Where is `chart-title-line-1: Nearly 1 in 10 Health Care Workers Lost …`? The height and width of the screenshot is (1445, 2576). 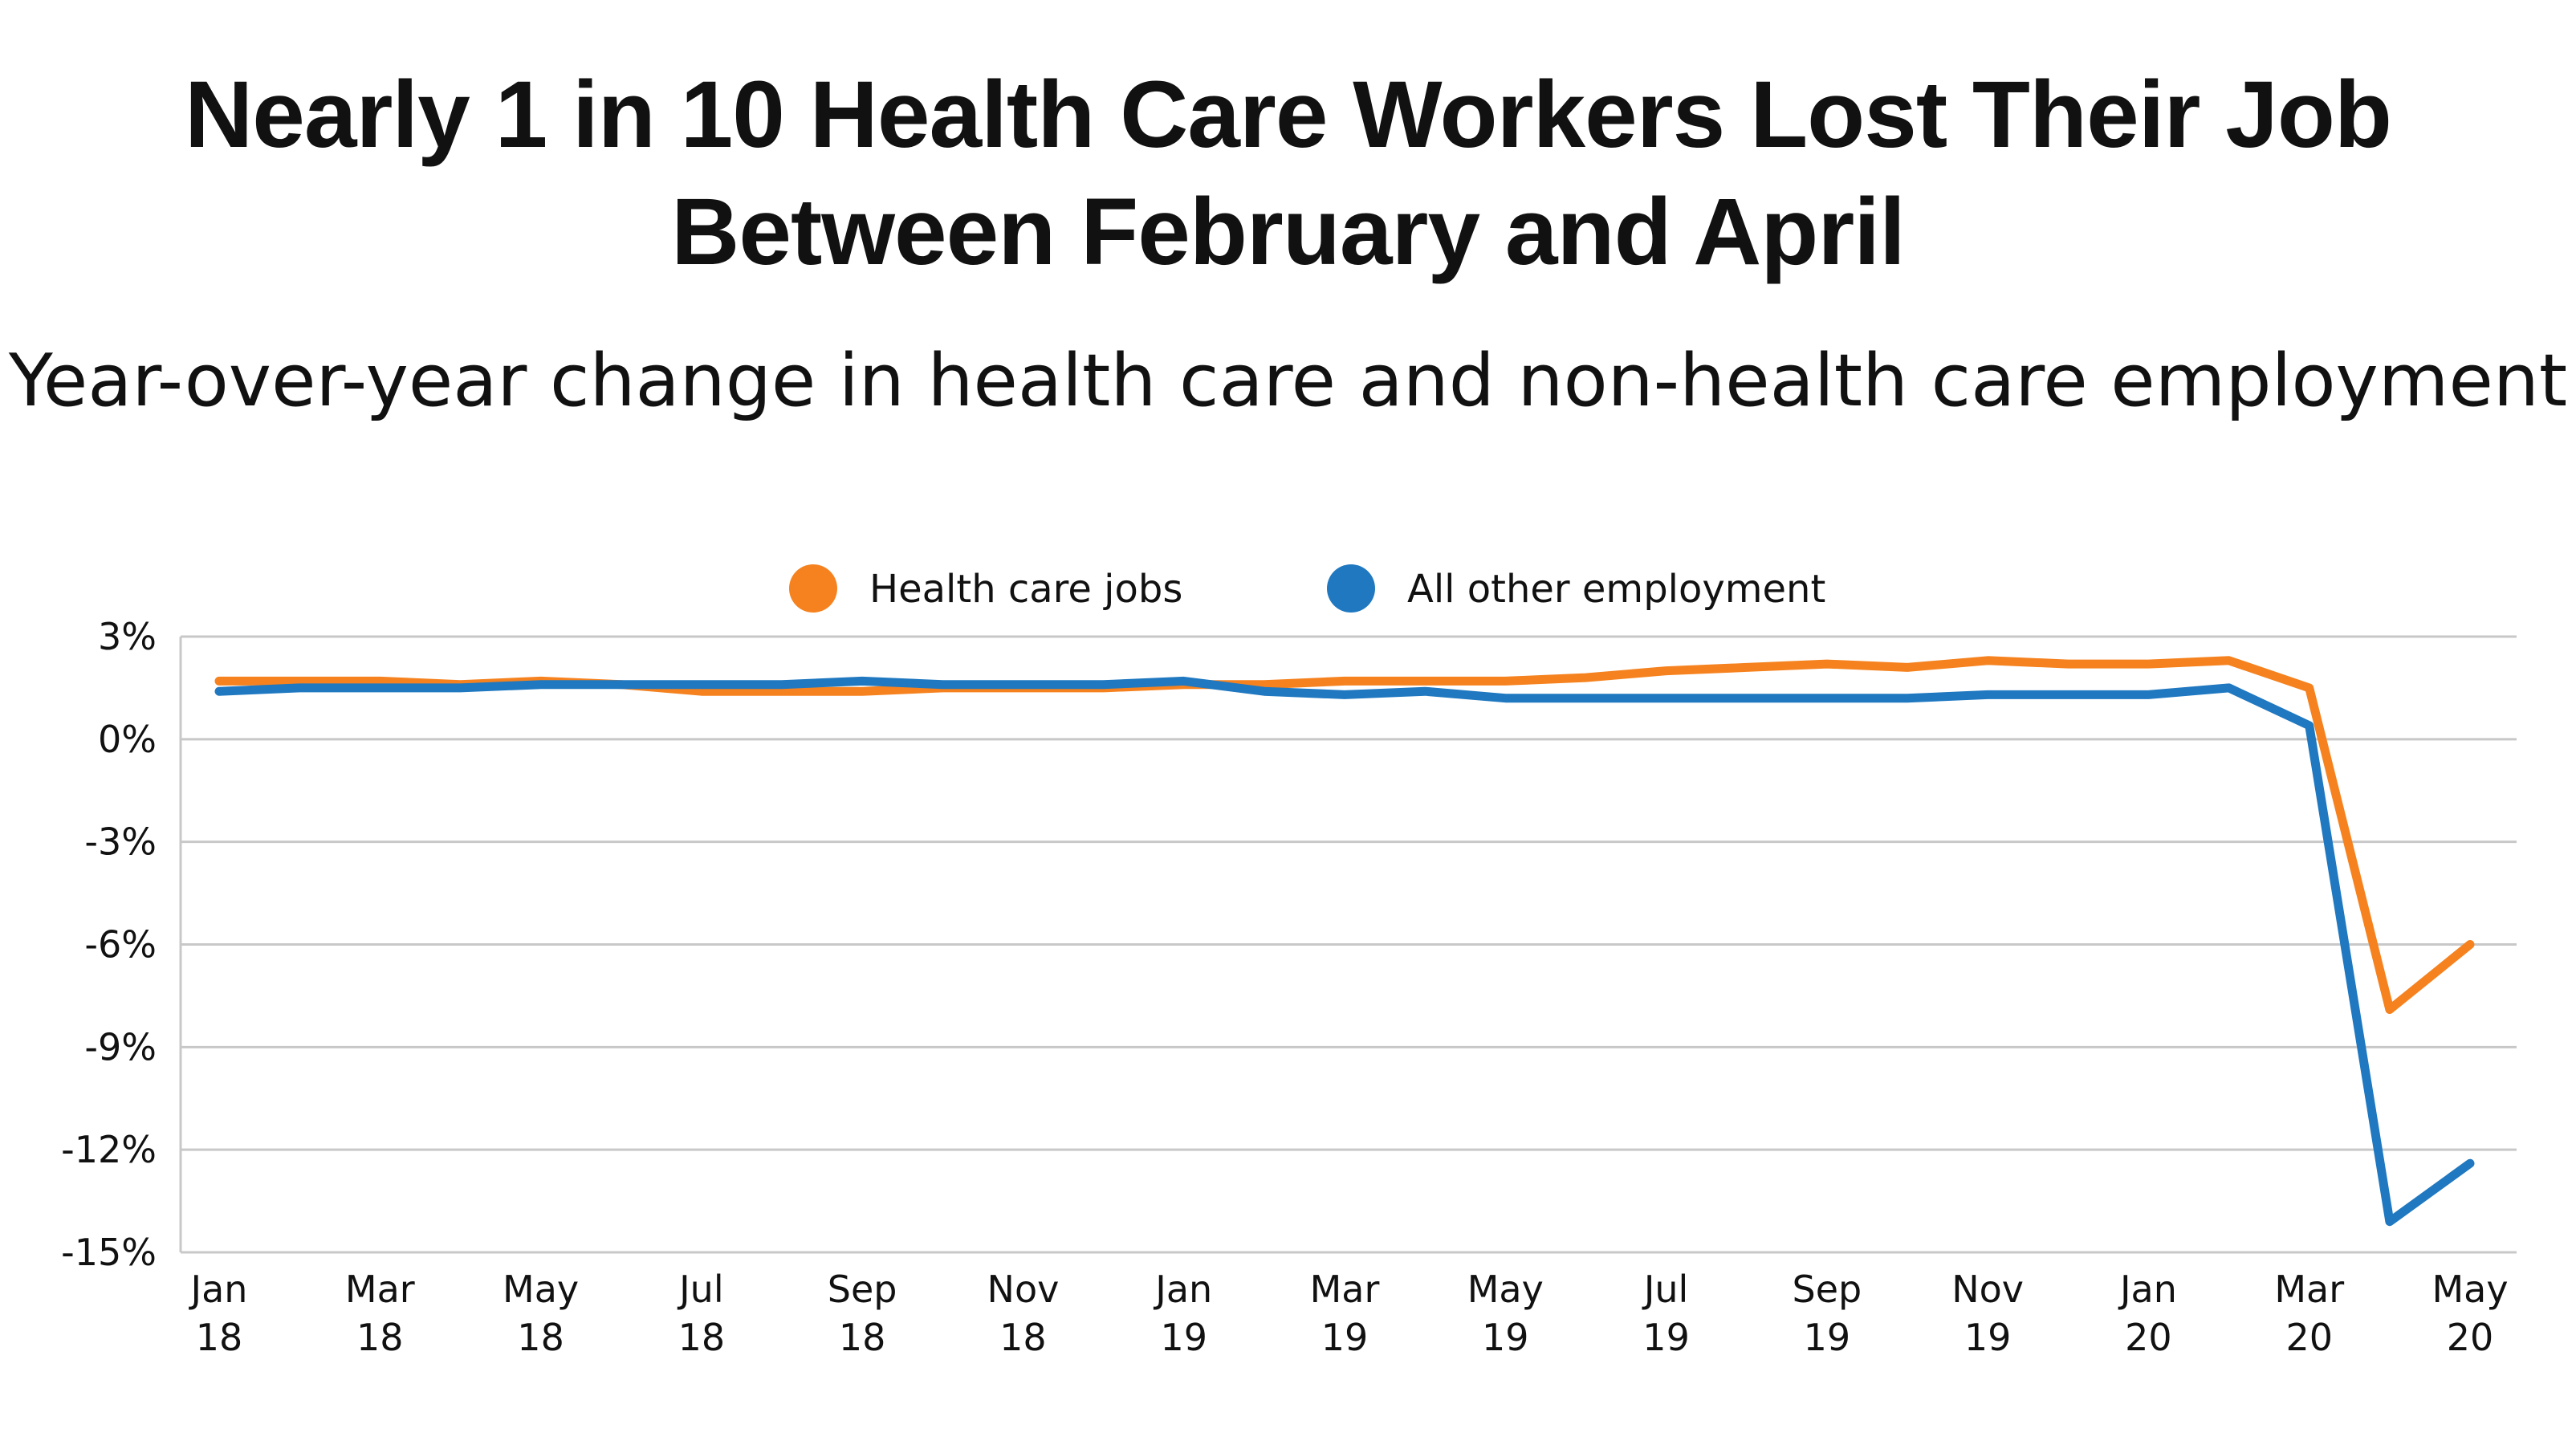 chart-title-line-1: Nearly 1 in 10 Health Care Workers Lost … is located at coordinates (1288, 115).